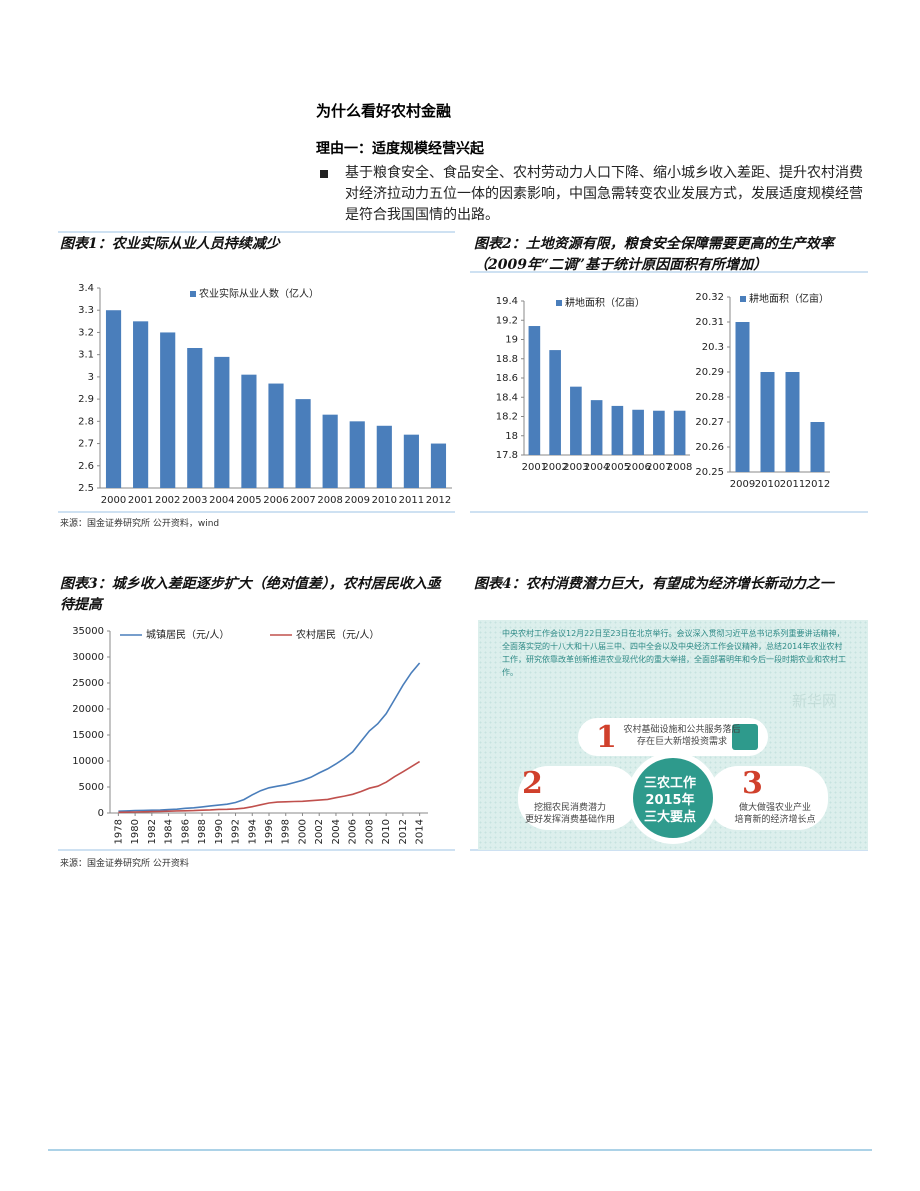 The width and height of the screenshot is (920, 1191). I want to click on item-line: 农村基础设施和公共服务落后, so click(682, 730).